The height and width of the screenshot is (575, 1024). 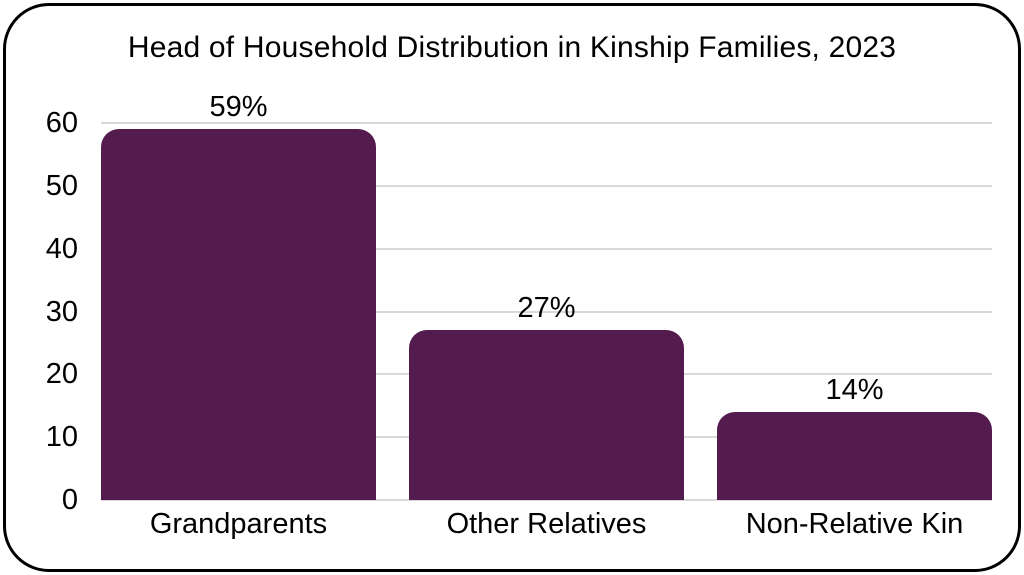 What do you see at coordinates (61, 185) in the screenshot?
I see `y-tick-label-50: 50` at bounding box center [61, 185].